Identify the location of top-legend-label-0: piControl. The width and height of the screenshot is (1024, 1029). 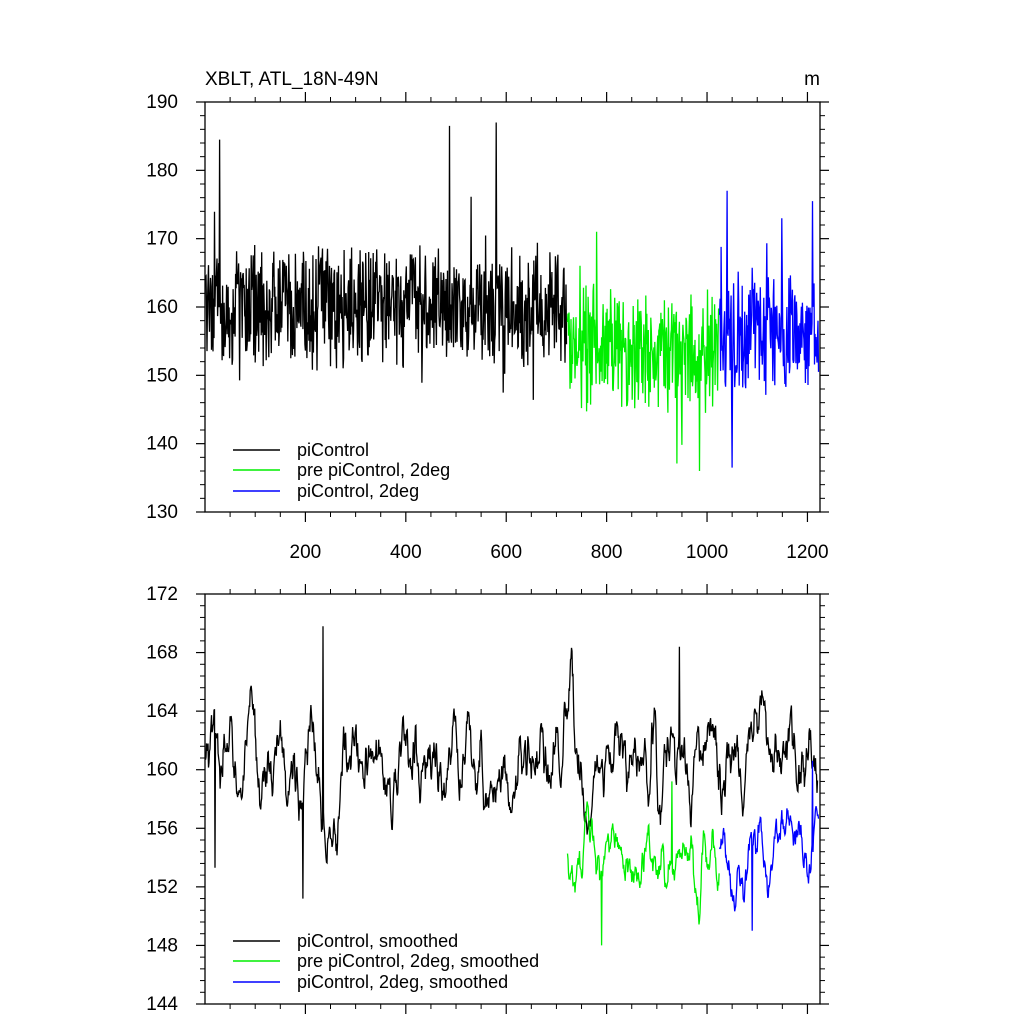
(333, 450).